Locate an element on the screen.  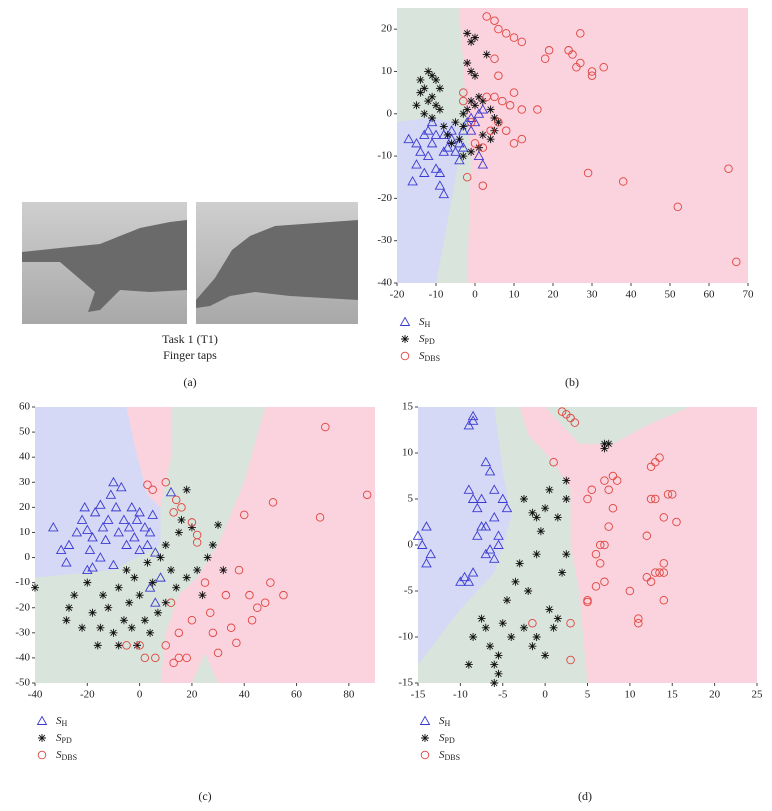
panel-label: (c) is located at coordinates (204, 796).